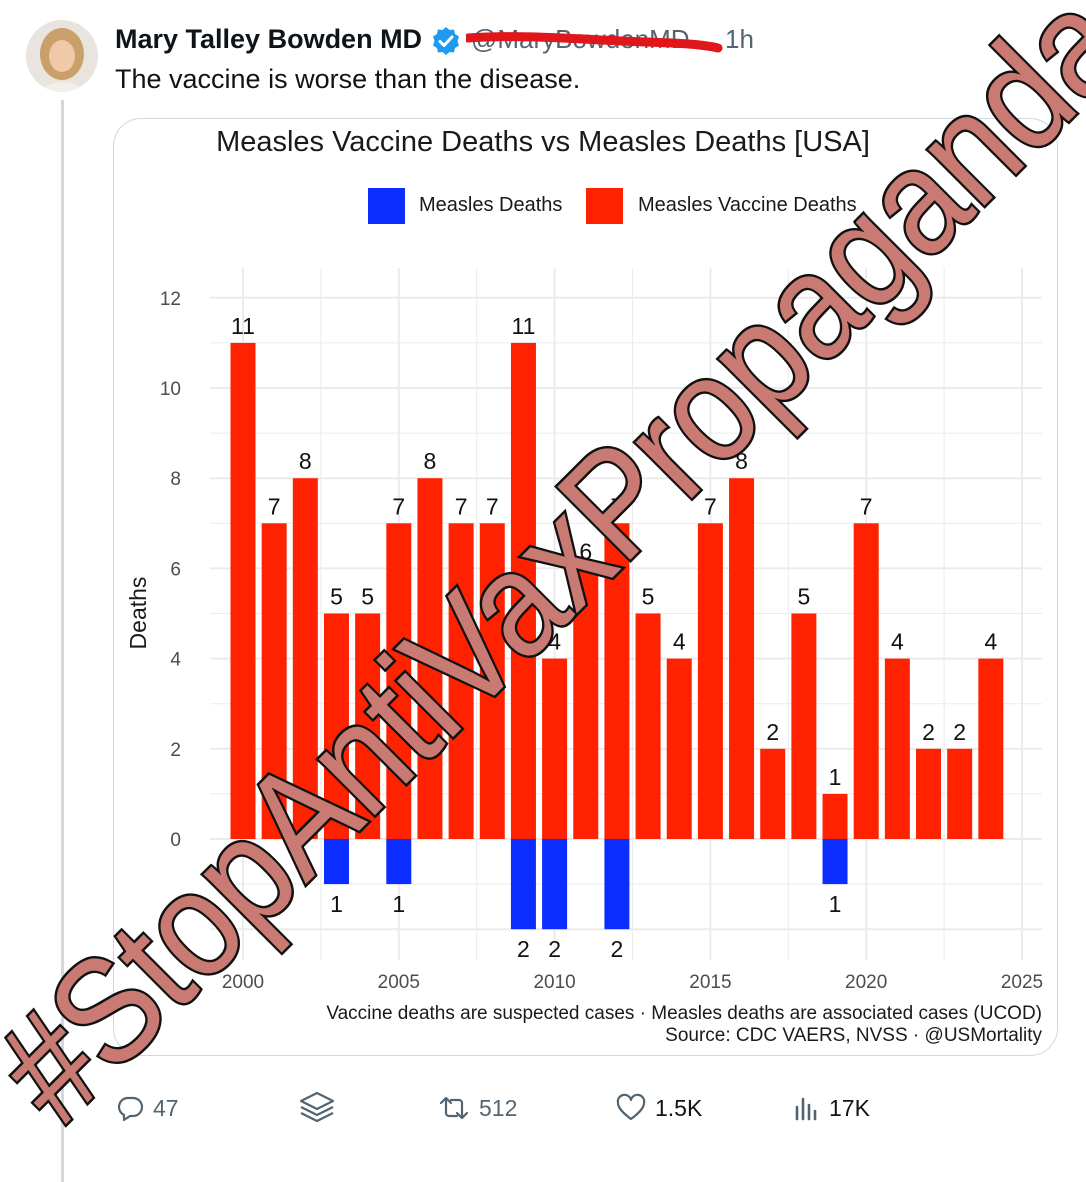 The image size is (1086, 1182). What do you see at coordinates (849, 1107) in the screenshot?
I see `views-count: 17K` at bounding box center [849, 1107].